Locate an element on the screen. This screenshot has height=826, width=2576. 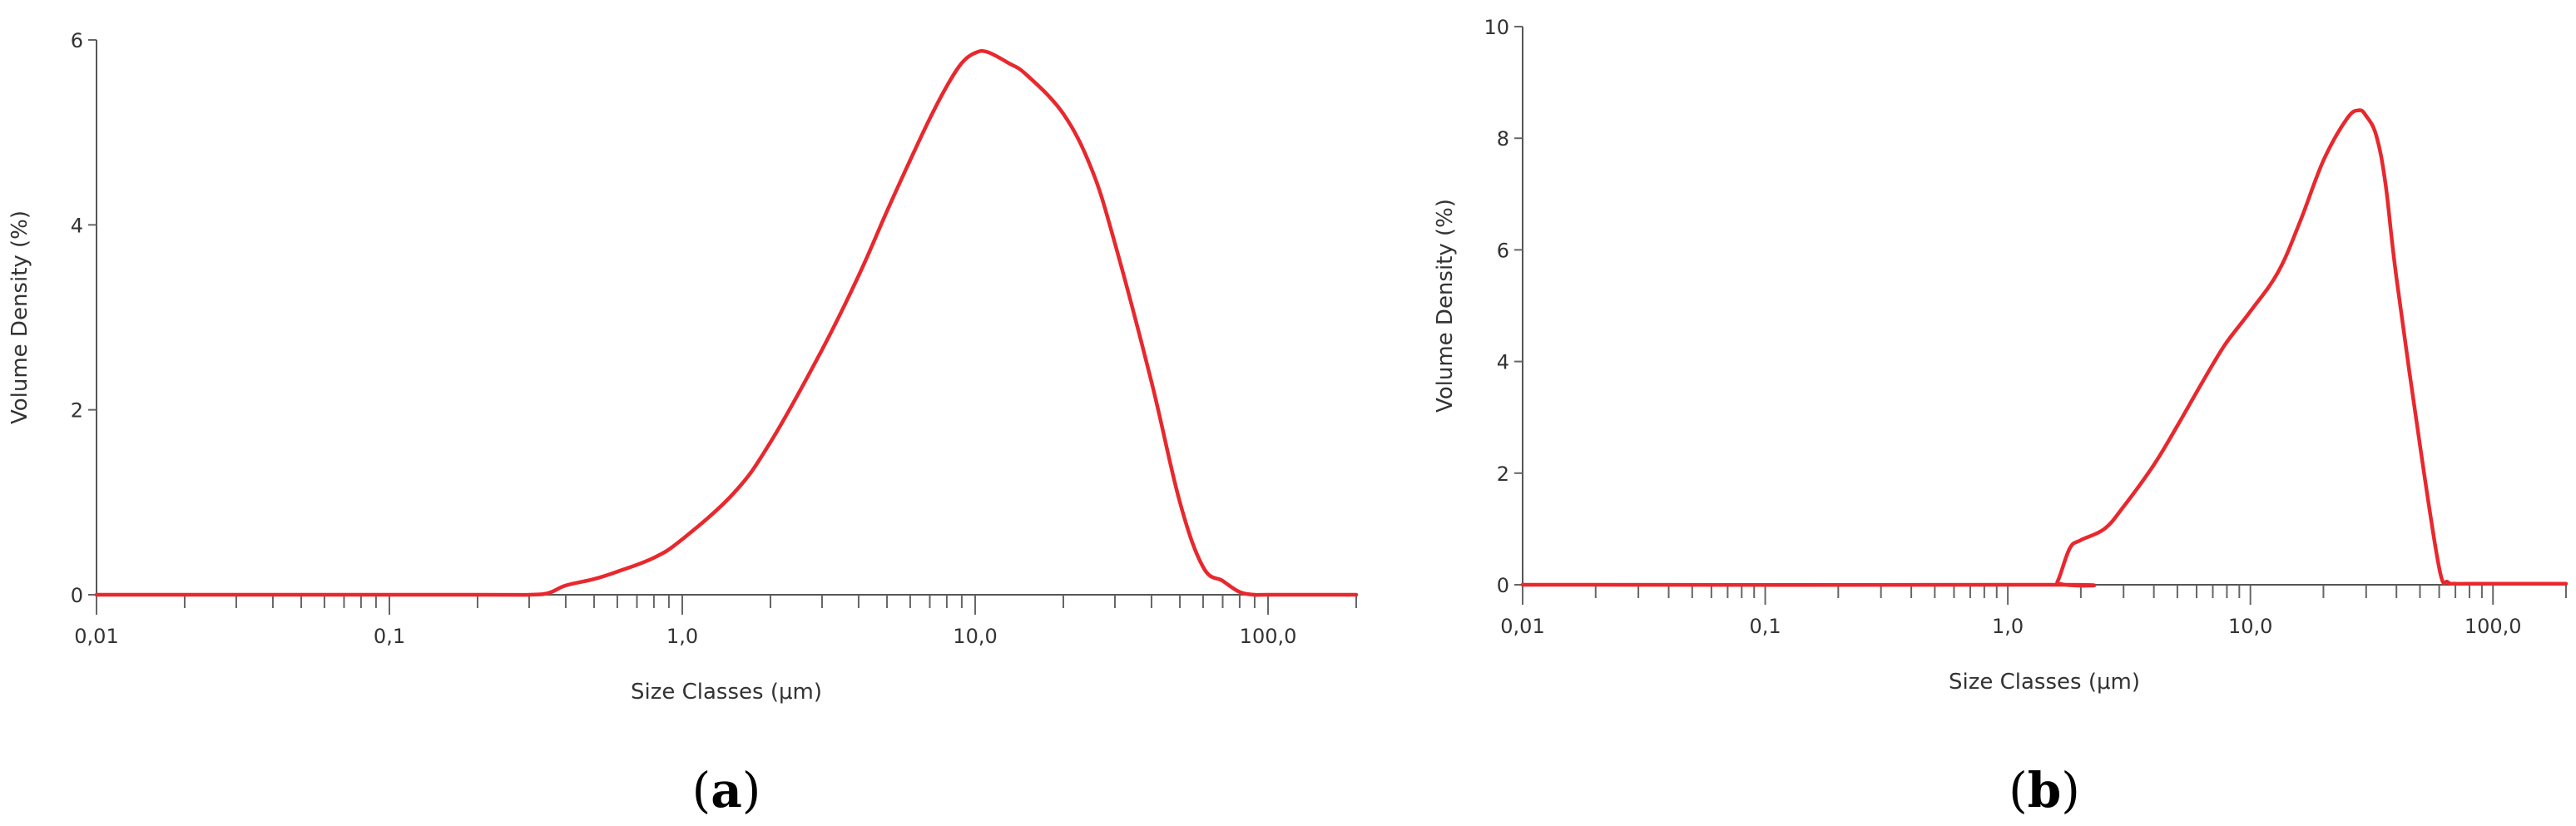
y-tick-label: 10 is located at coordinates (1497, 28).